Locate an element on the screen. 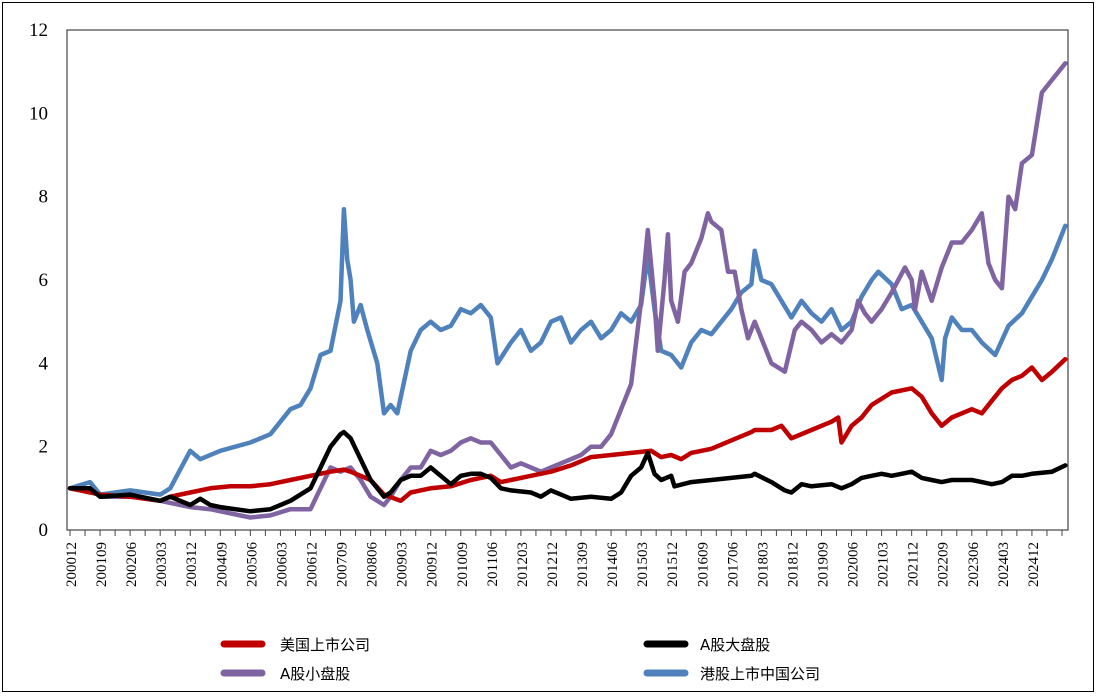  x-tick-label: 200806 is located at coordinates (373, 565).